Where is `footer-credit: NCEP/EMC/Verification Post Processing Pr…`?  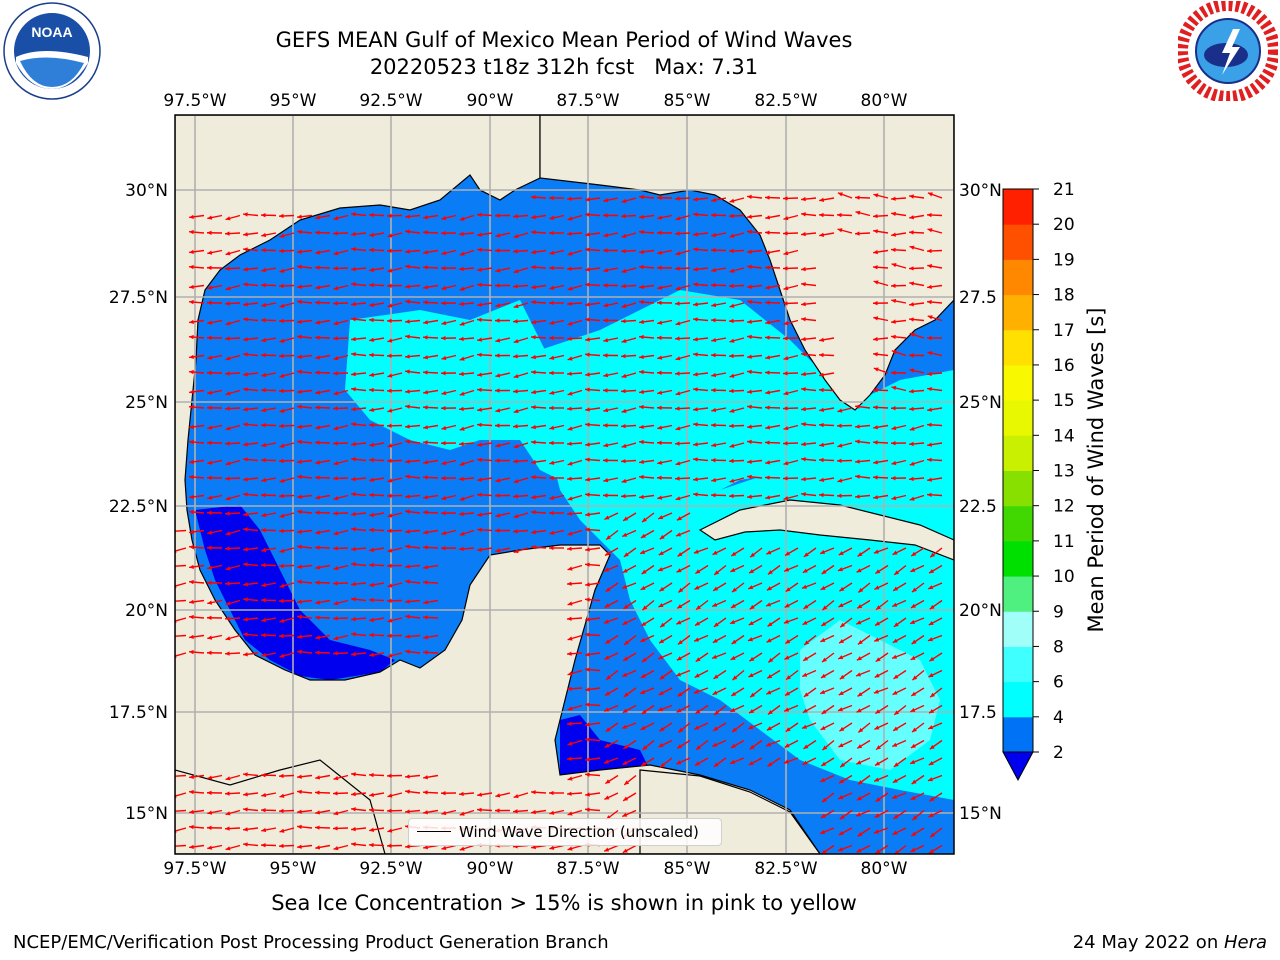
footer-credit: NCEP/EMC/Verification Post Processing Pr… is located at coordinates (311, 942).